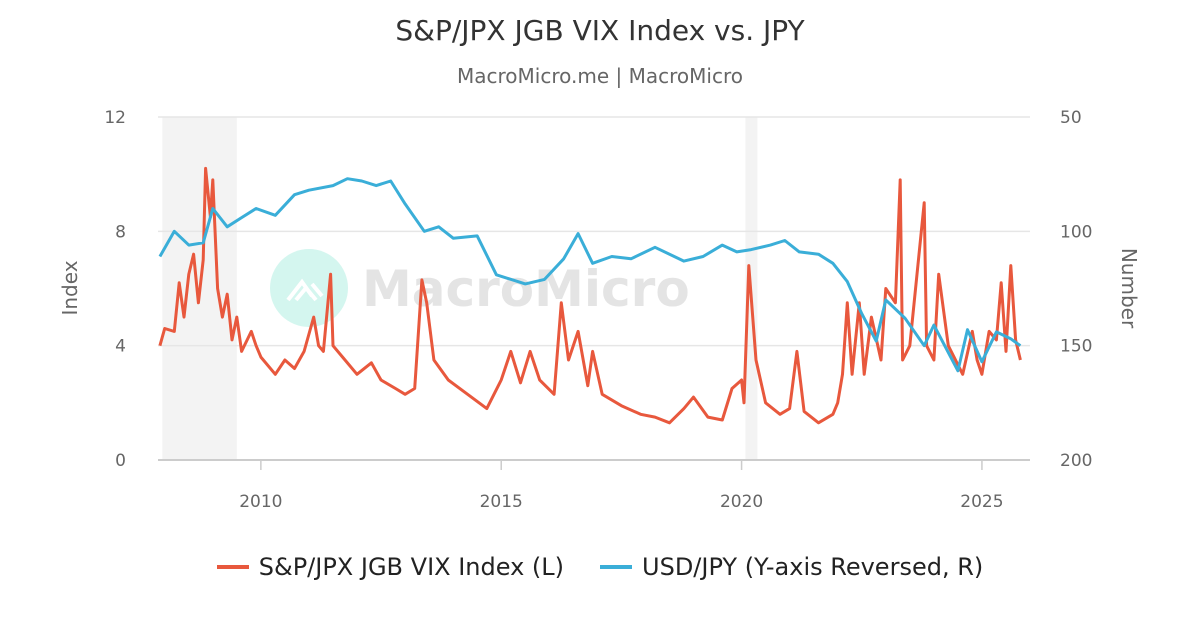 The width and height of the screenshot is (1200, 630). I want to click on y-right-tick-label: 150, so click(1076, 347).